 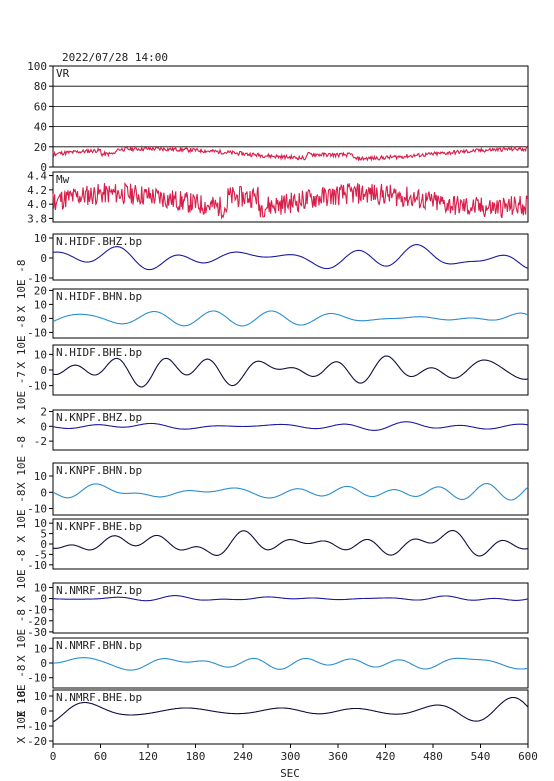 What do you see at coordinates (43, 411) in the screenshot?
I see `y-tick-label: 2` at bounding box center [43, 411].